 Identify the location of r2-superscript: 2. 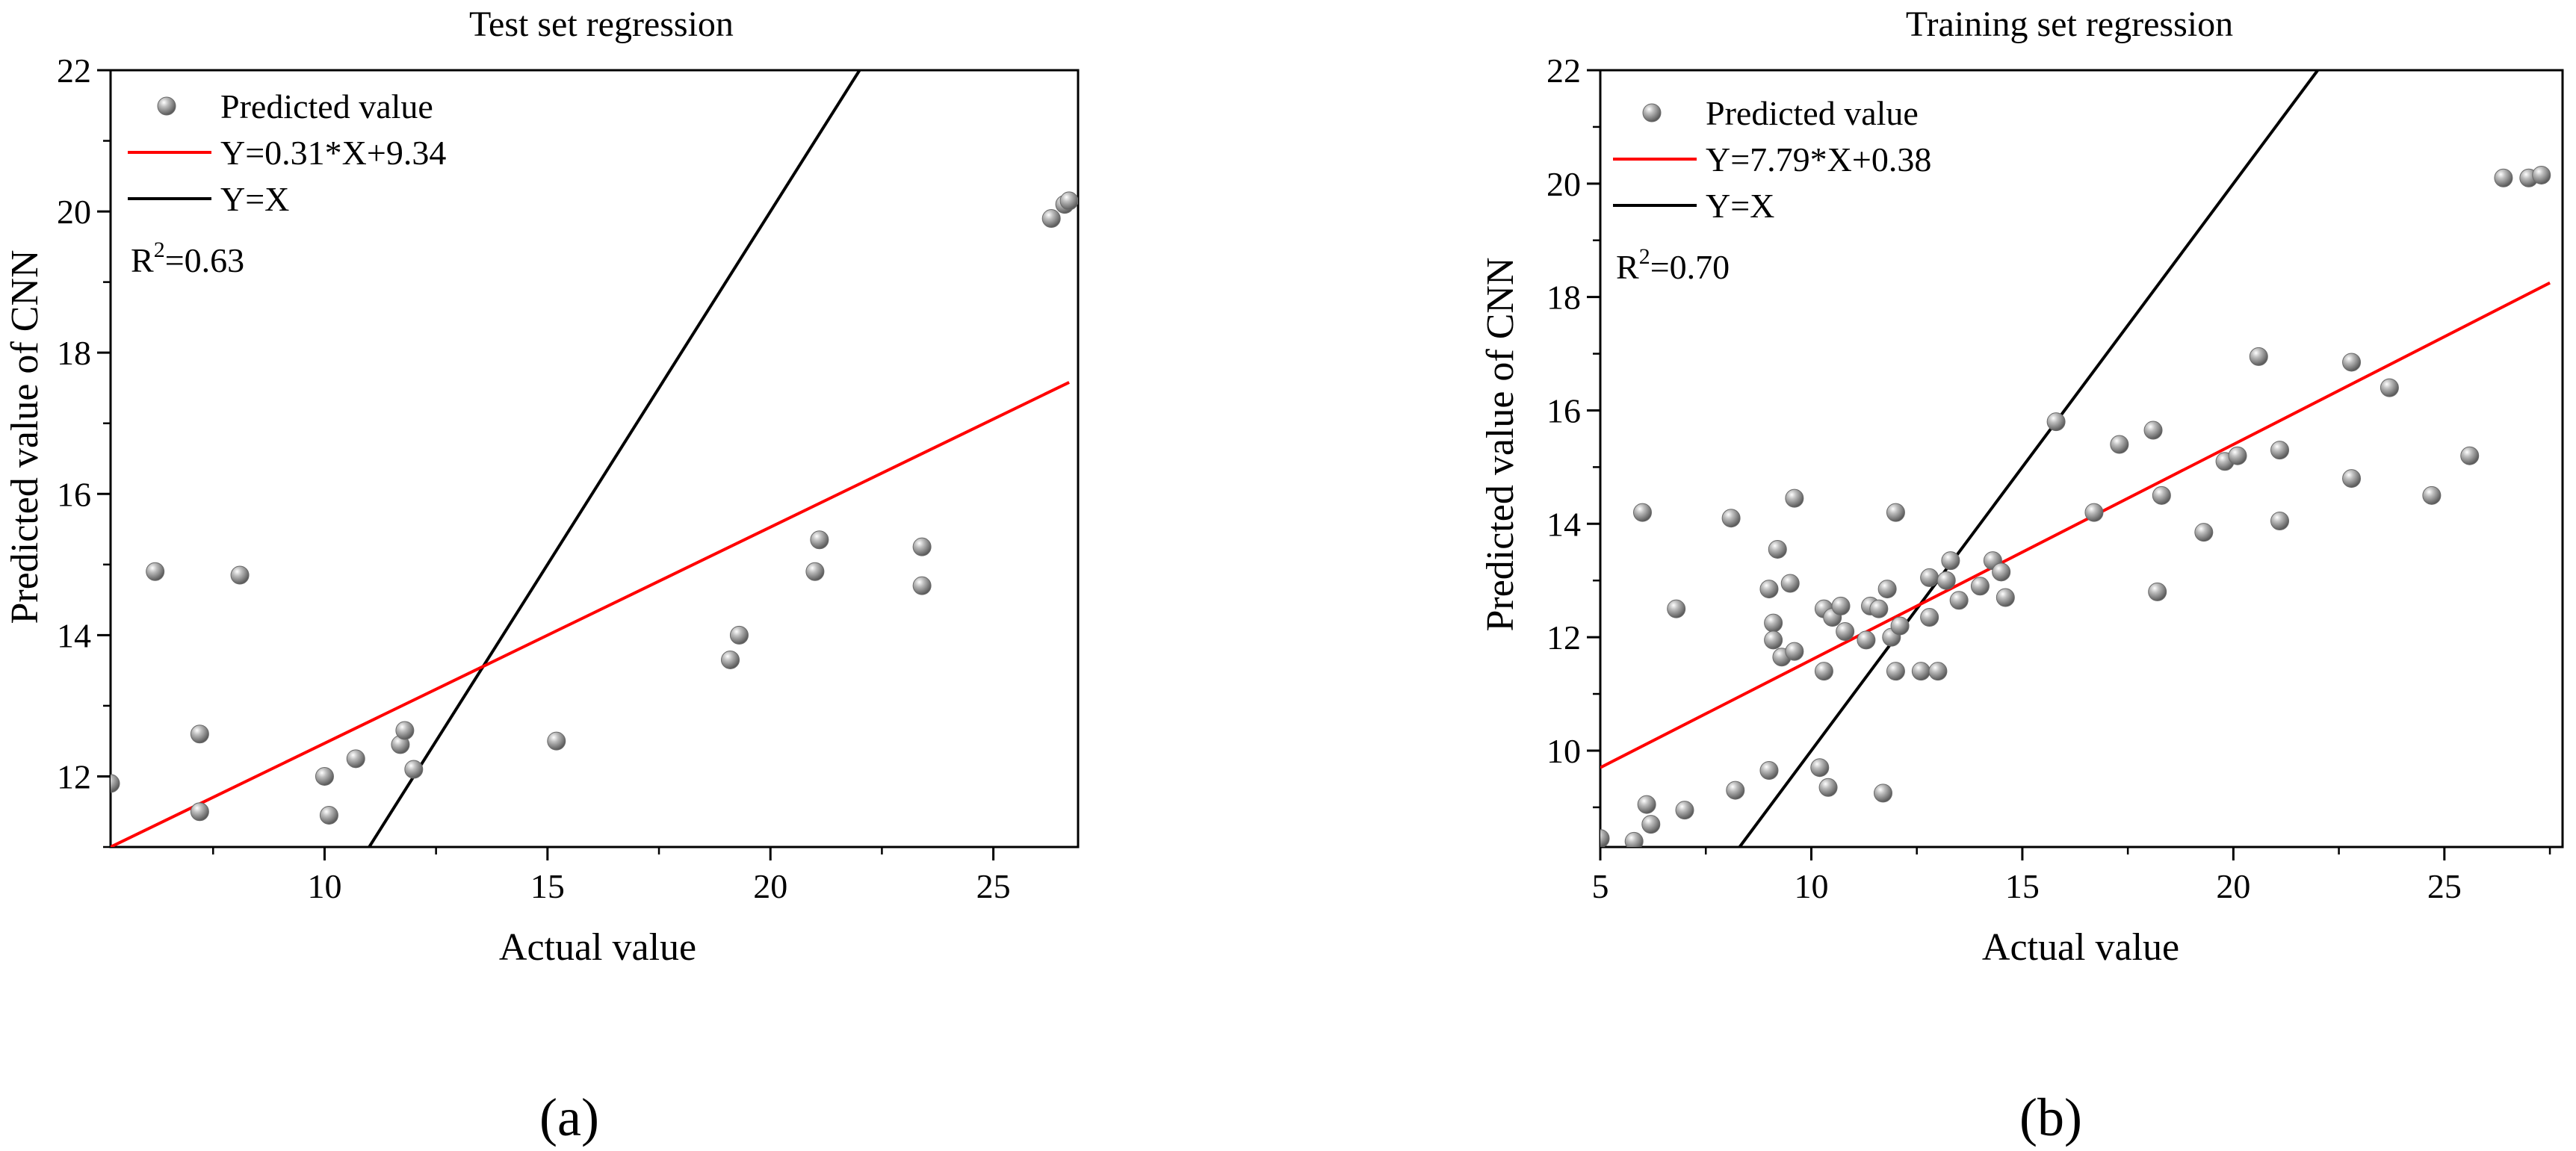
(159, 250).